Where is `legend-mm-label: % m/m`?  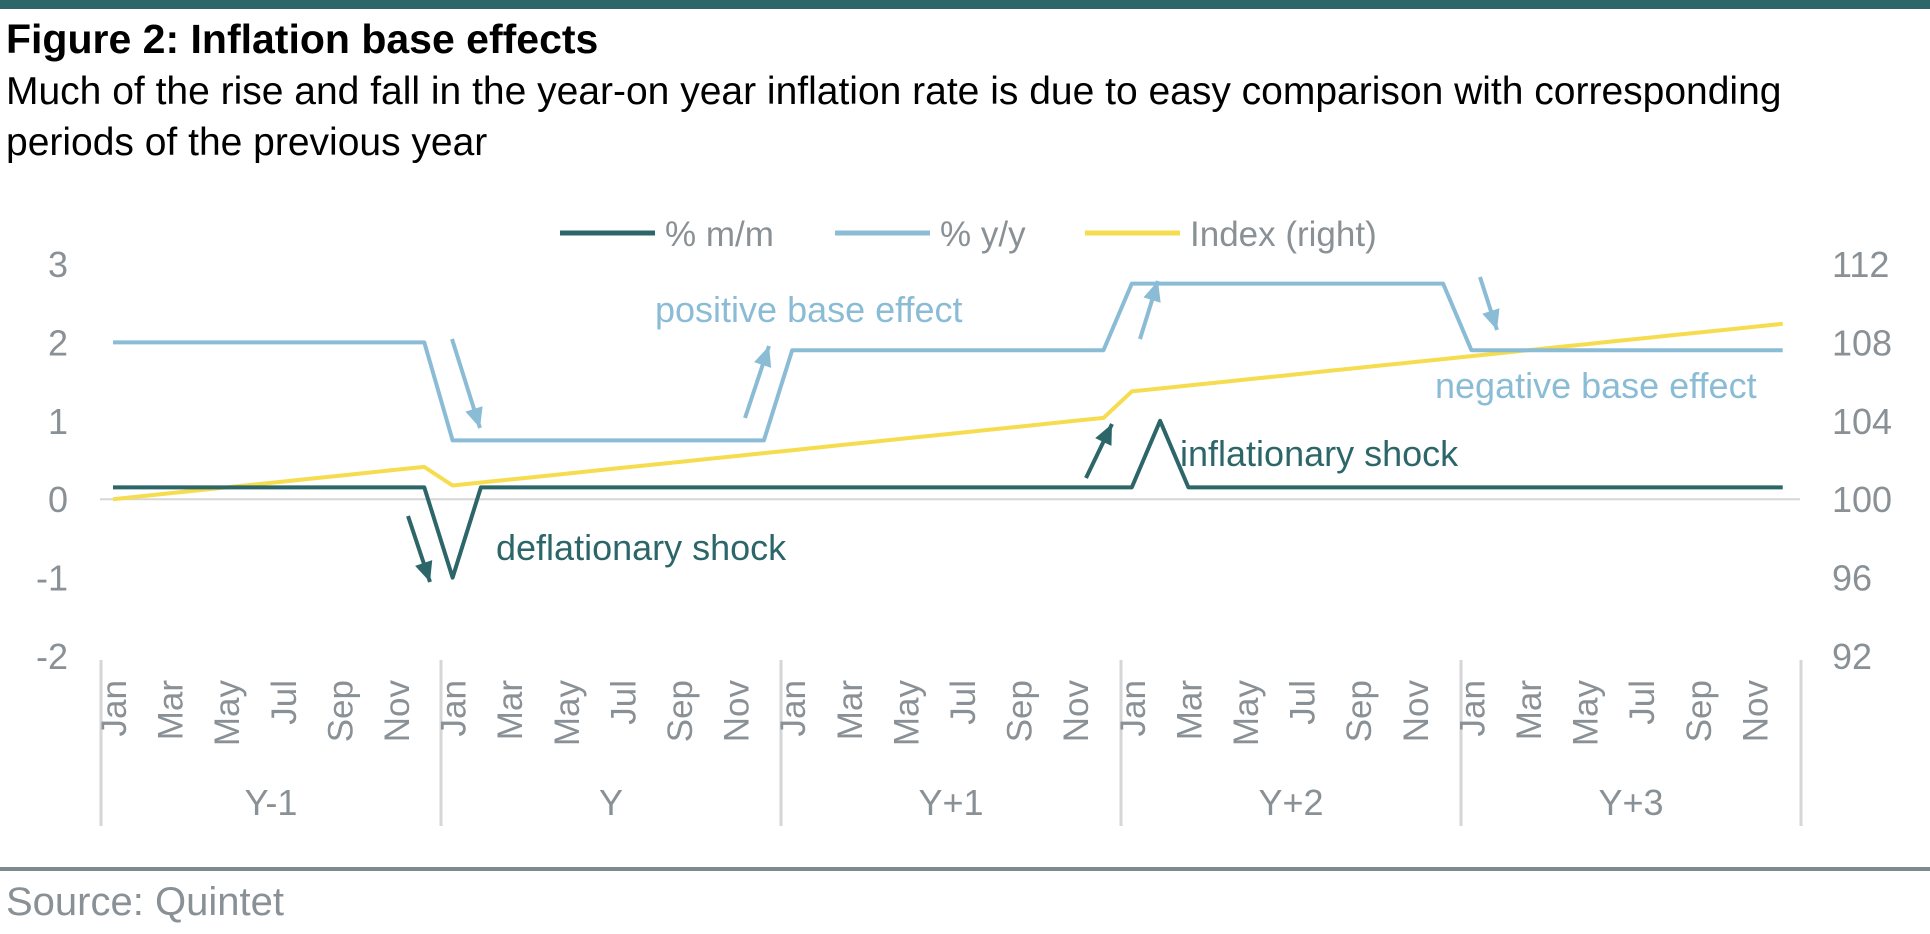 legend-mm-label: % m/m is located at coordinates (719, 234).